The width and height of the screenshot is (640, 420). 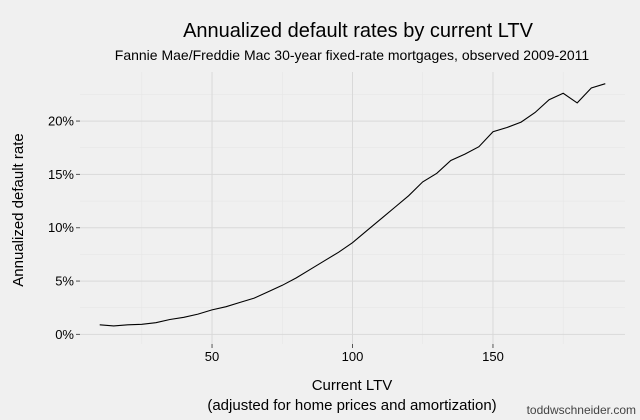 What do you see at coordinates (352, 385) in the screenshot?
I see `x-axis-label: Current LTV` at bounding box center [352, 385].